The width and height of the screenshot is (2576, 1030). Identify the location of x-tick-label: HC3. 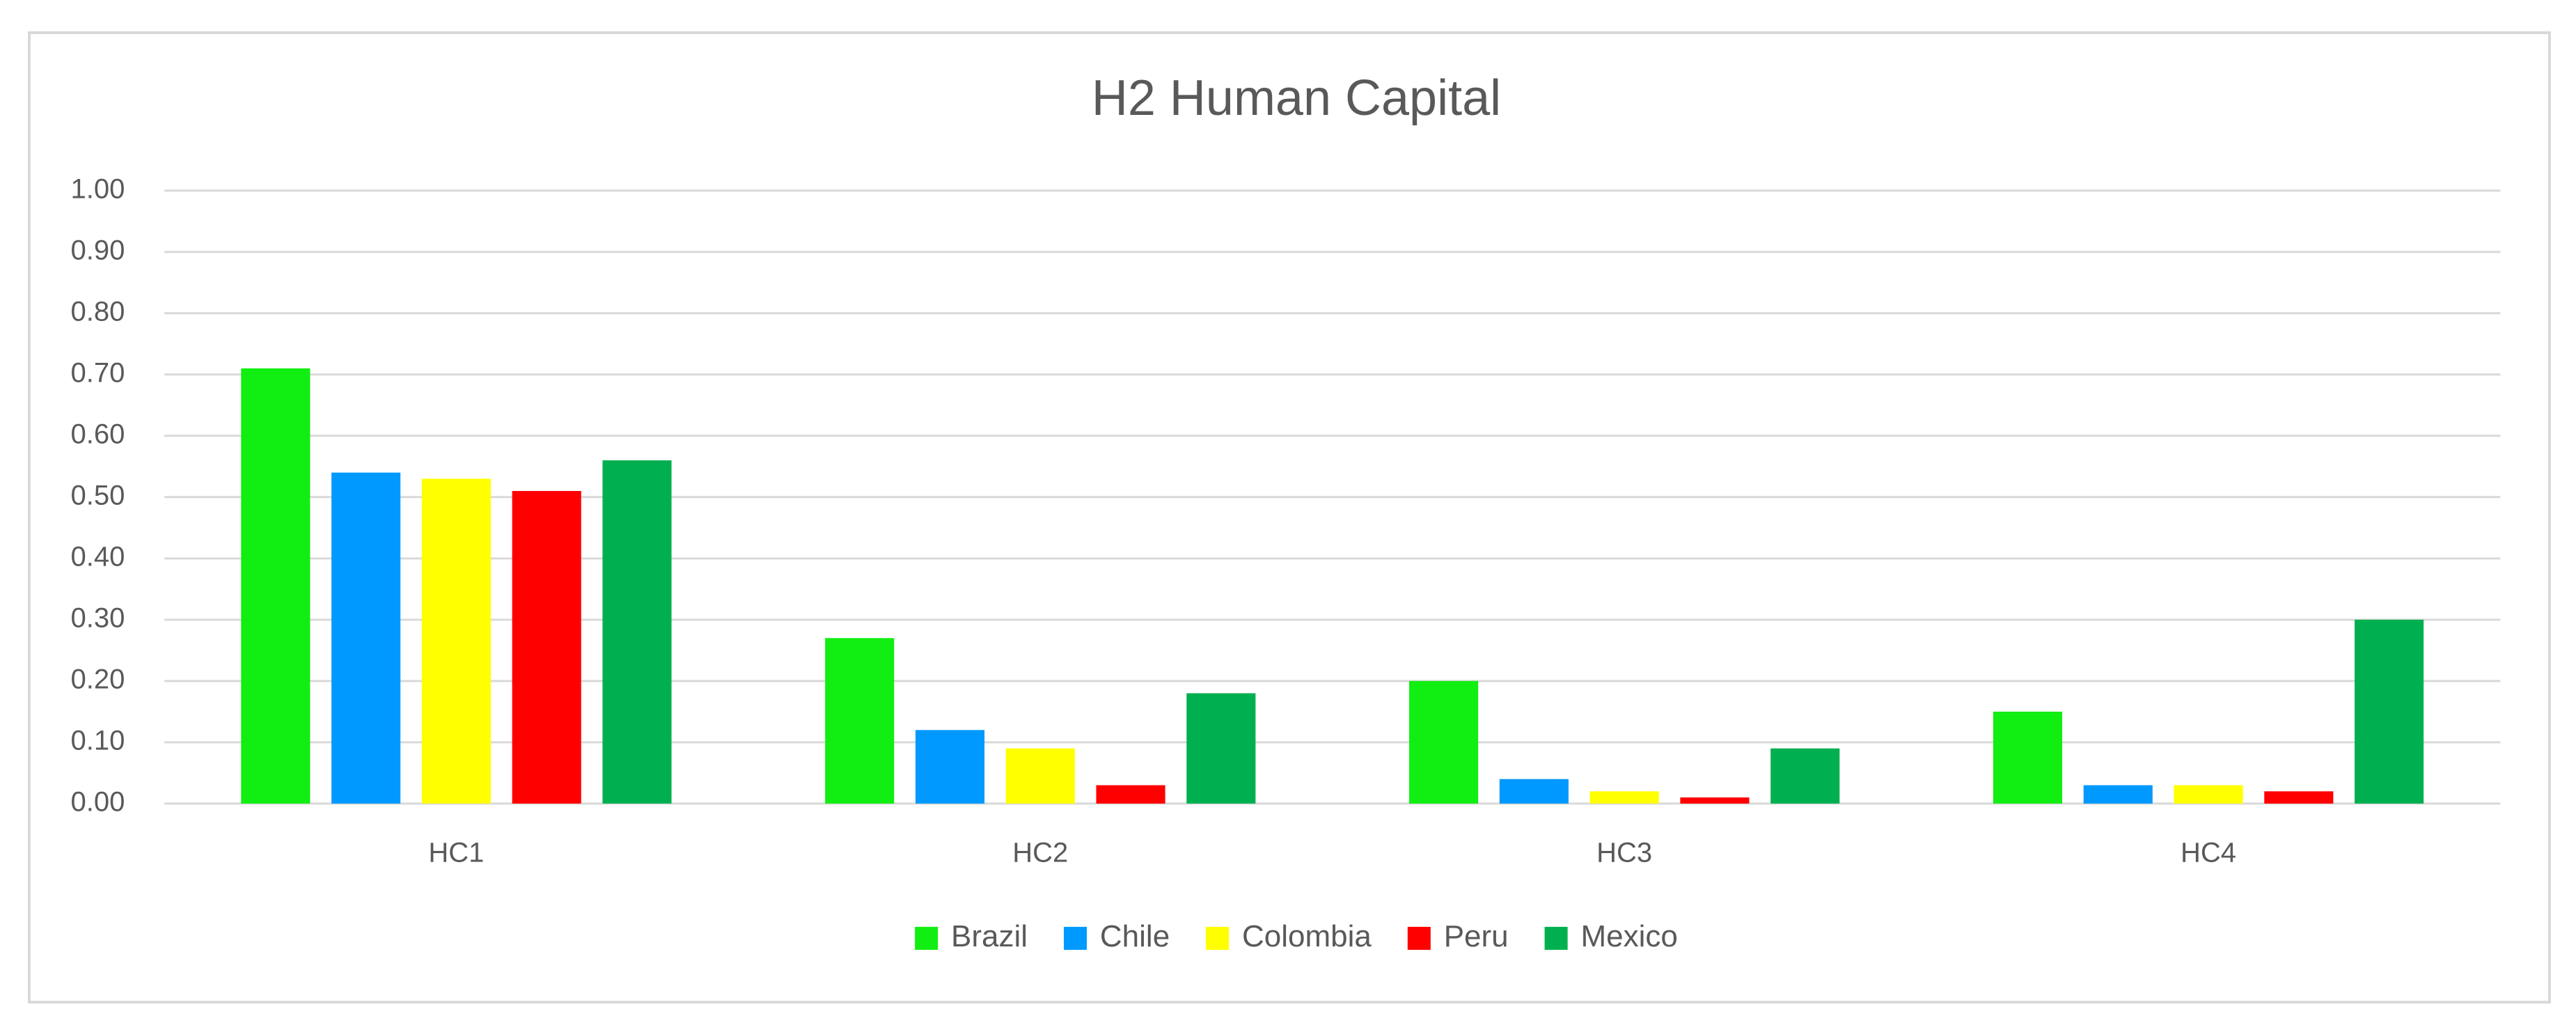
(1624, 853).